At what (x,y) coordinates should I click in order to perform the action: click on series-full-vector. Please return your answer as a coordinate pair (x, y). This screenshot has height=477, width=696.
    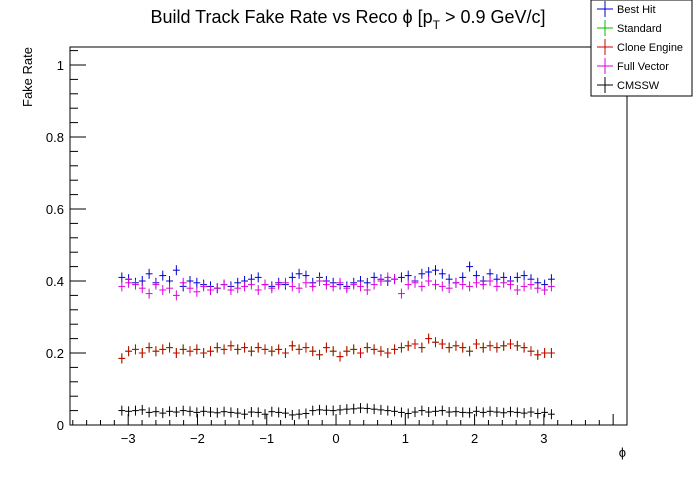
    Looking at the image, I should click on (336, 286).